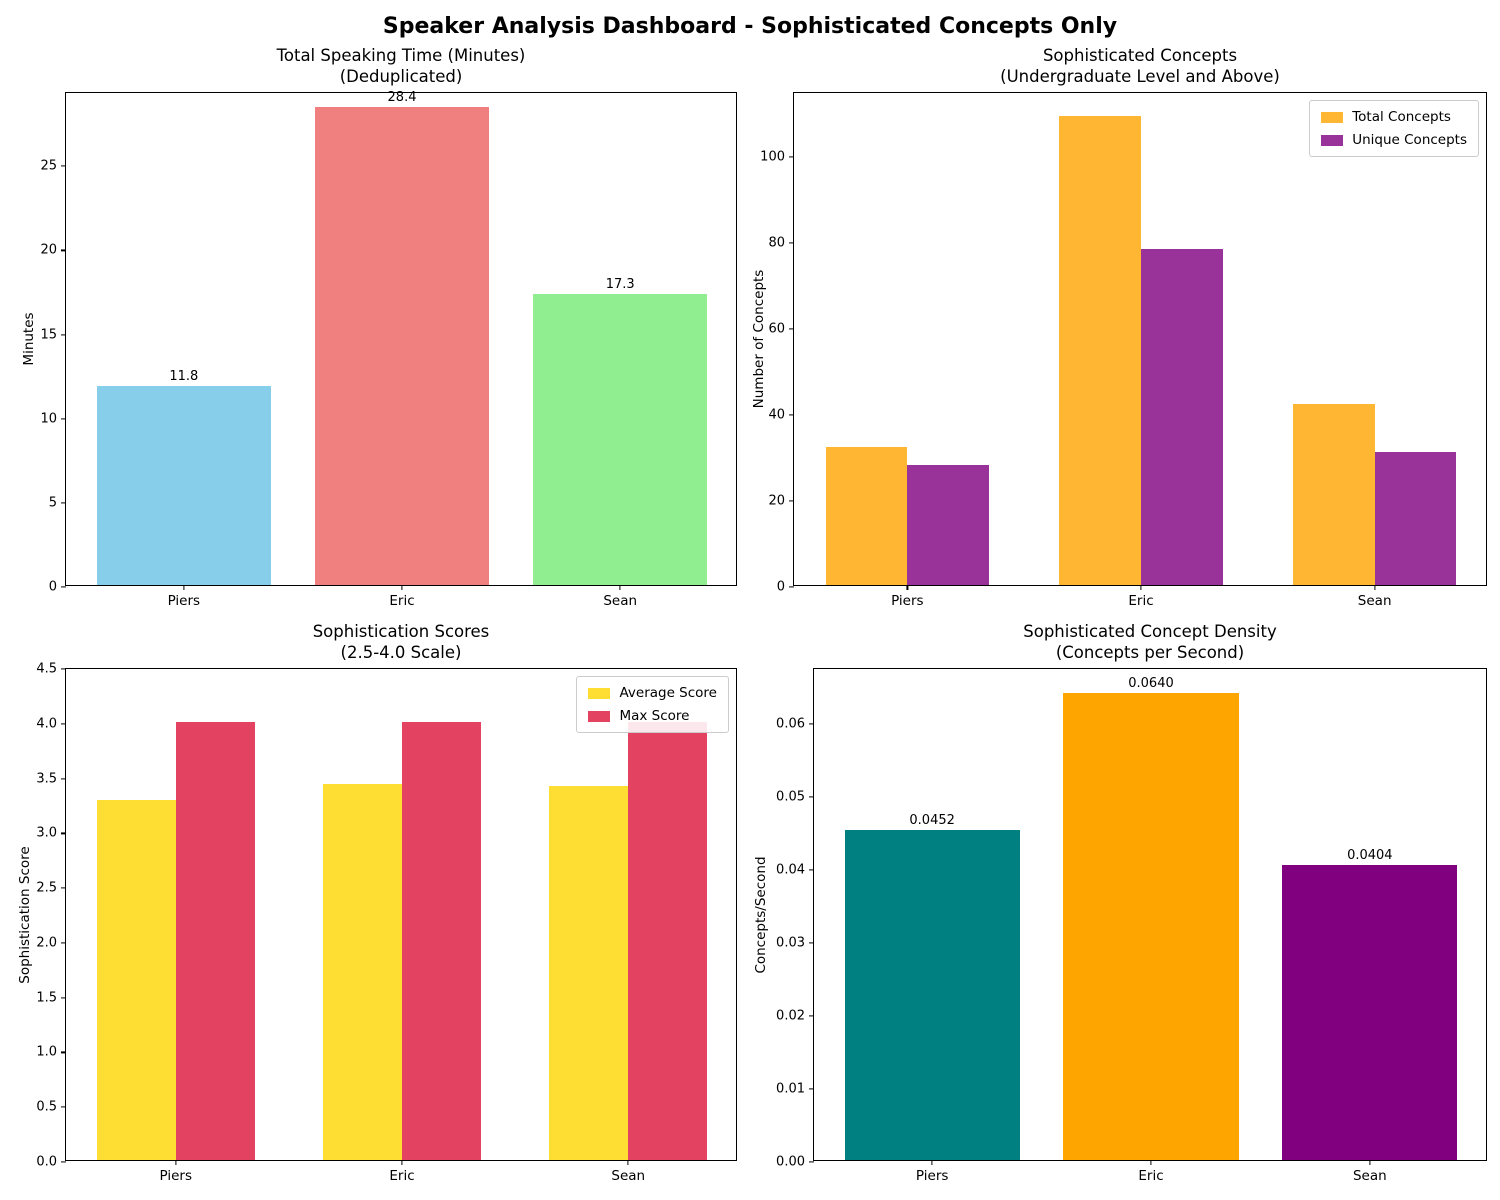 Image resolution: width=1500 pixels, height=1200 pixels. Describe the element at coordinates (1394, 128) in the screenshot. I see `legend: Total Concepts Unique Concepts` at that location.